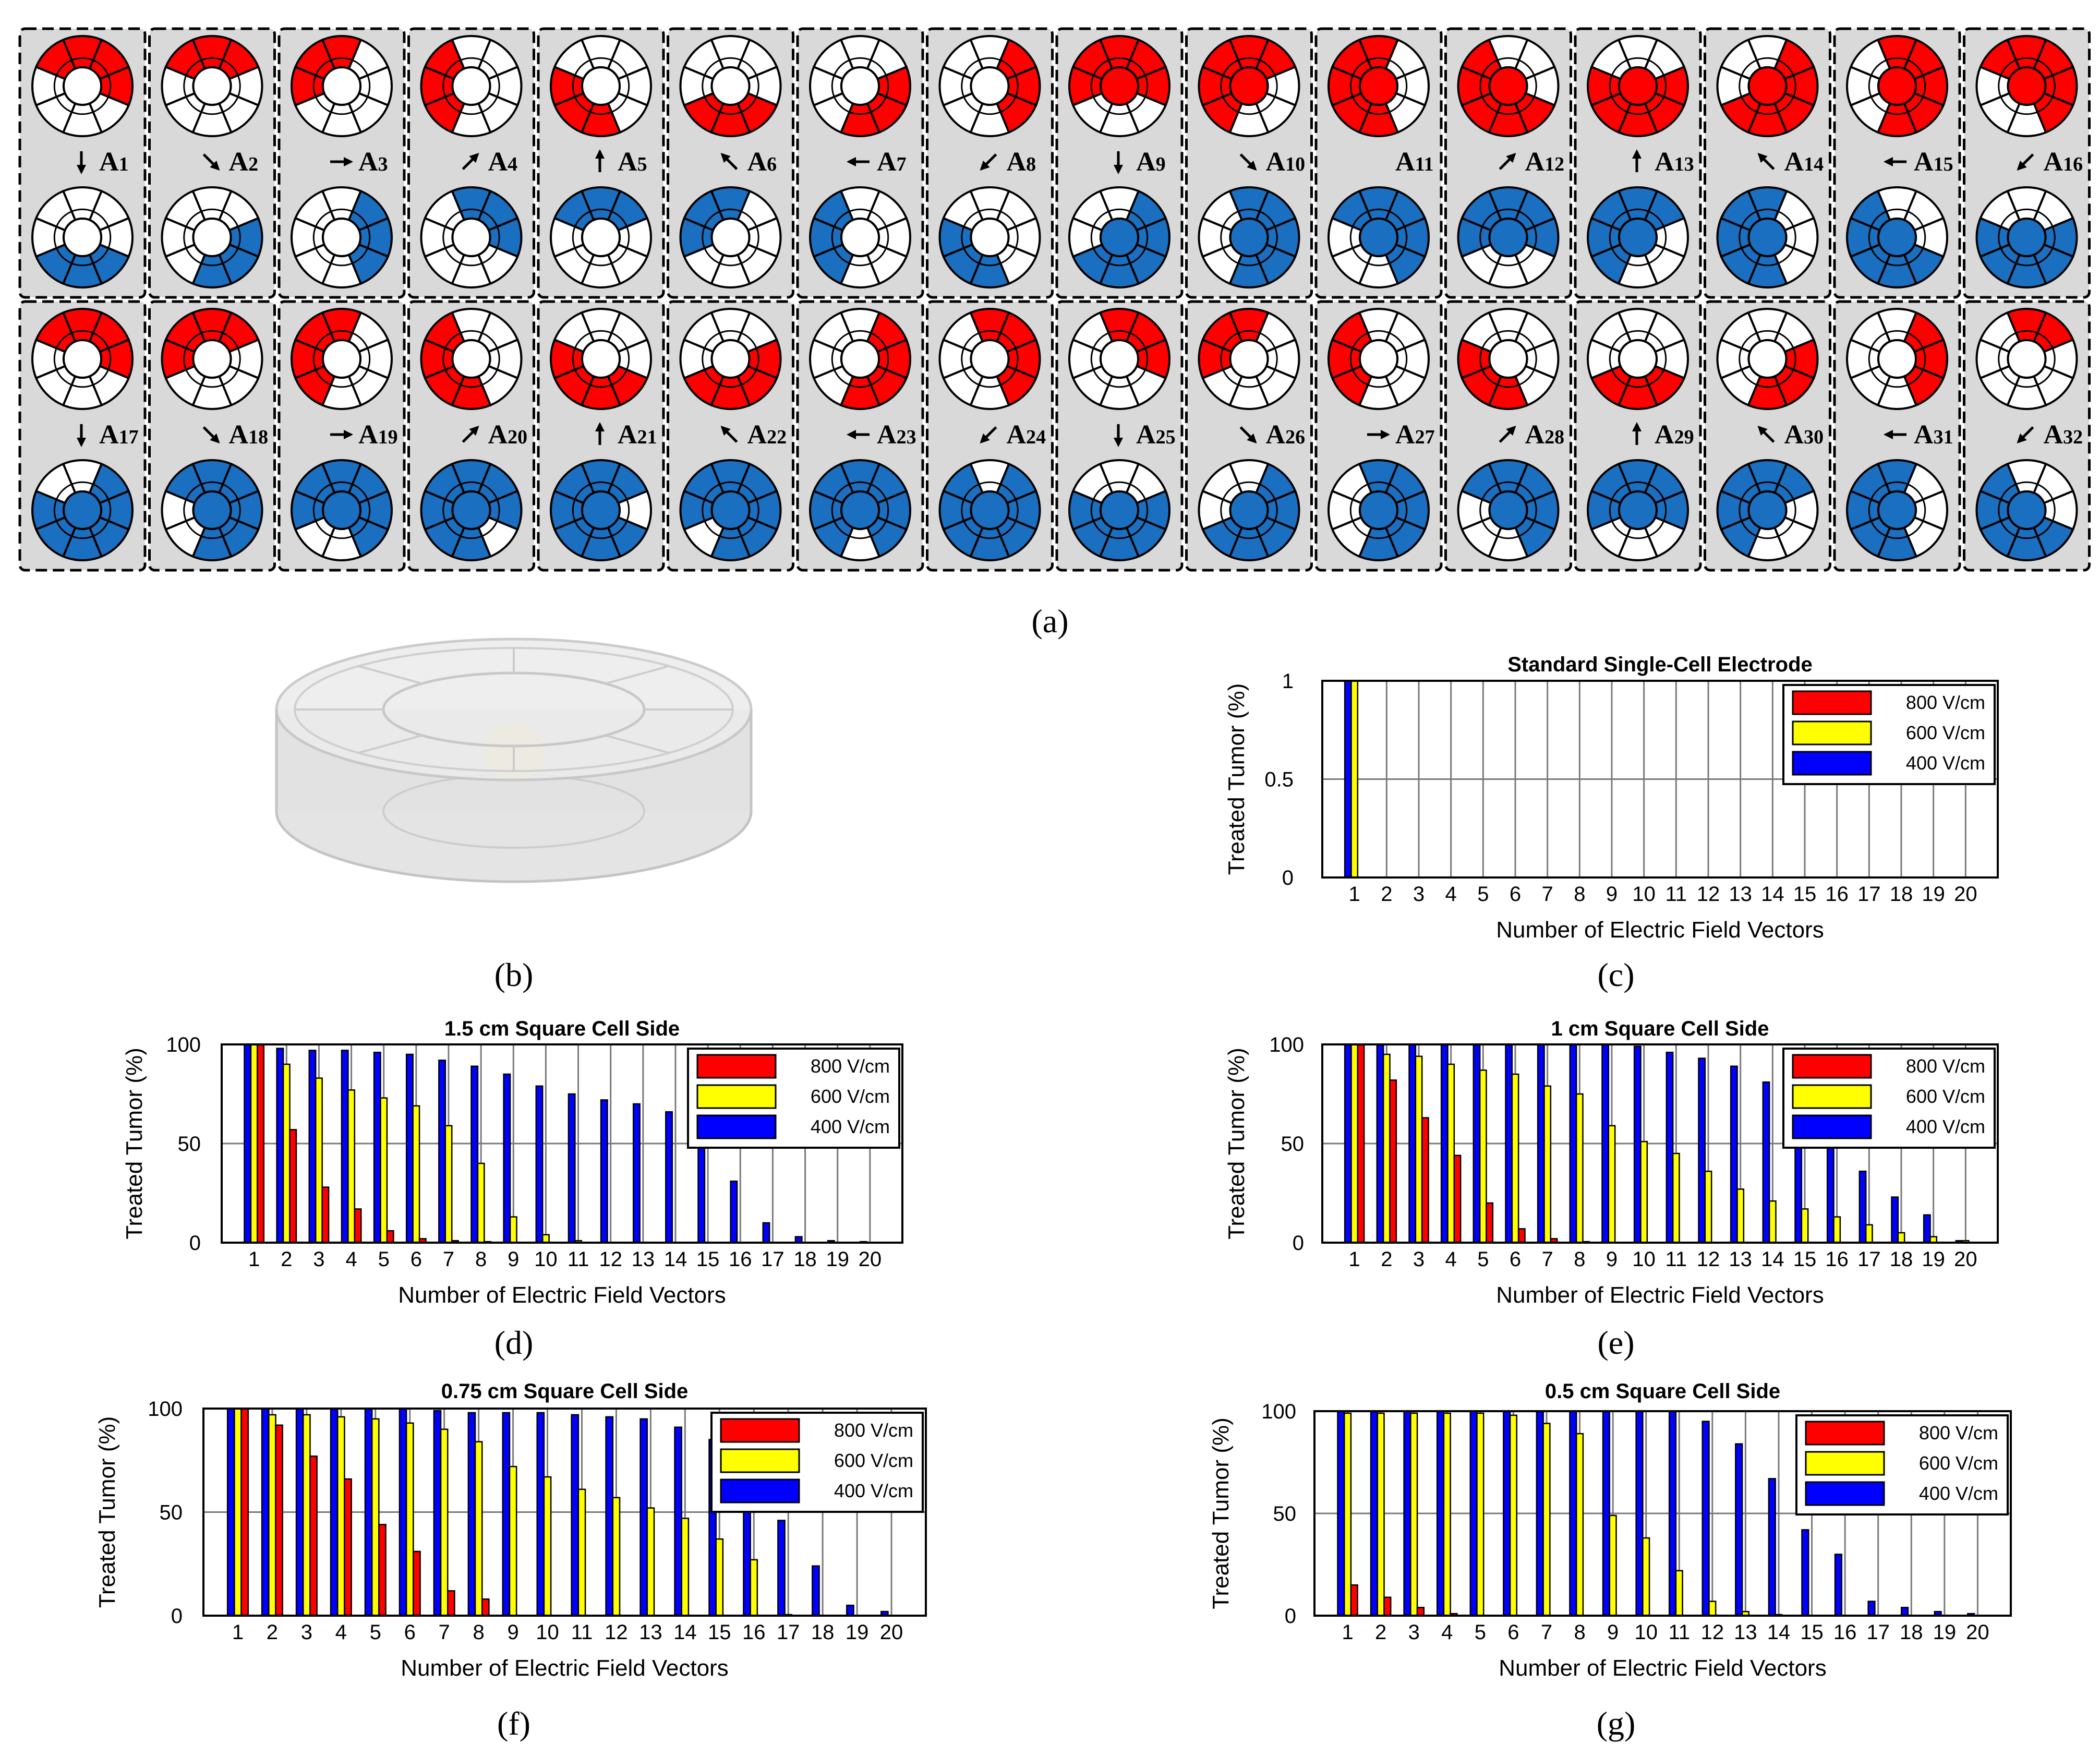 This screenshot has width=2100, height=1756. Describe the element at coordinates (837, 1259) in the screenshot. I see `x-tick-label: 19` at that location.